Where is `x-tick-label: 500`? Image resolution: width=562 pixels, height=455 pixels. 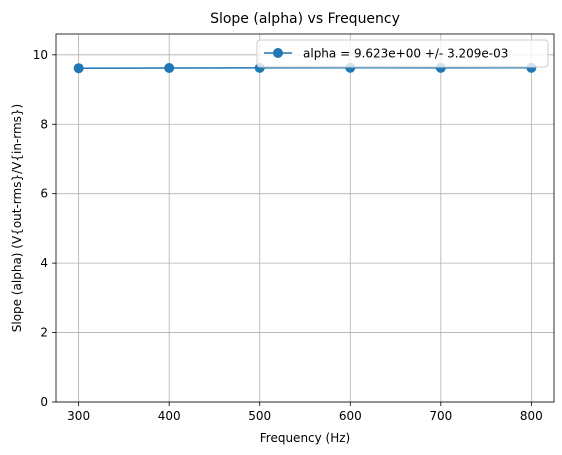 x-tick-label: 500 is located at coordinates (259, 416).